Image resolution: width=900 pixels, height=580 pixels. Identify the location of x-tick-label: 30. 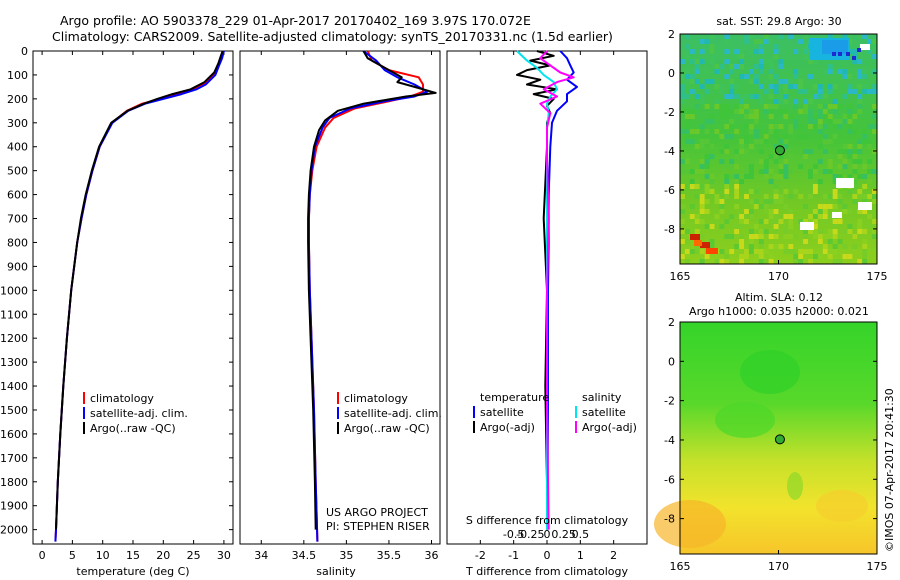
(224, 555).